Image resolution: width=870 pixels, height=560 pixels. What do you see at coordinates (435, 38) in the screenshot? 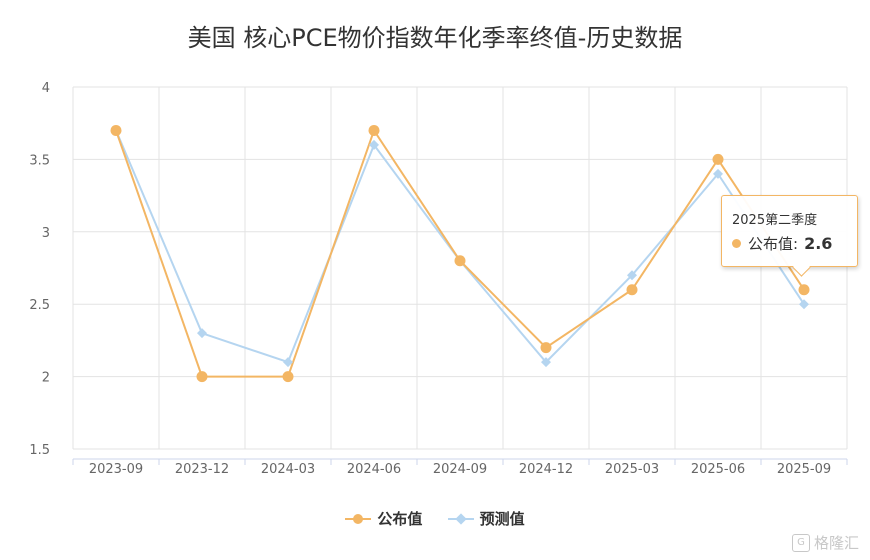
I see `chart-title: 美国 核心PCE物价指数年化季率终值-历史数据` at bounding box center [435, 38].